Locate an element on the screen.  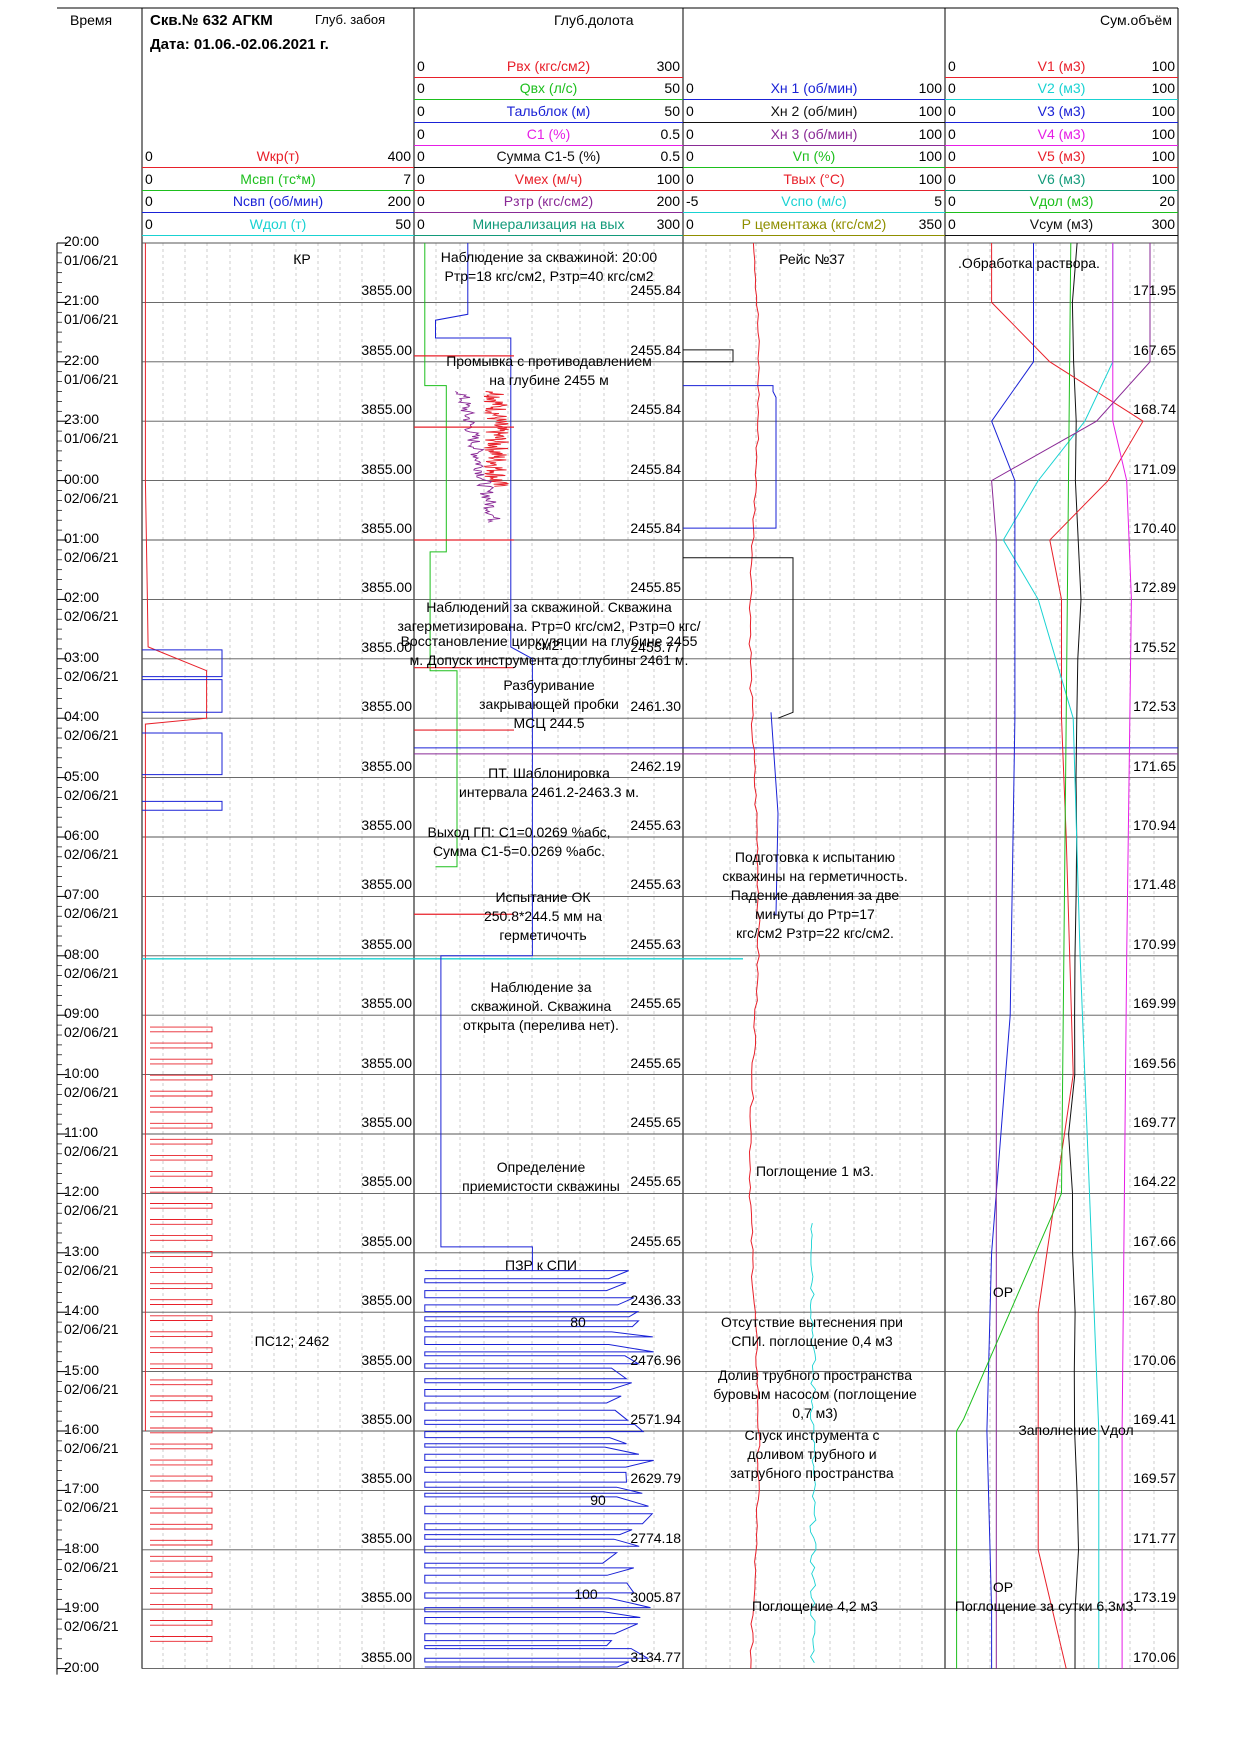
hole-depth-title: Глуб. забоя is located at coordinates (350, 19).